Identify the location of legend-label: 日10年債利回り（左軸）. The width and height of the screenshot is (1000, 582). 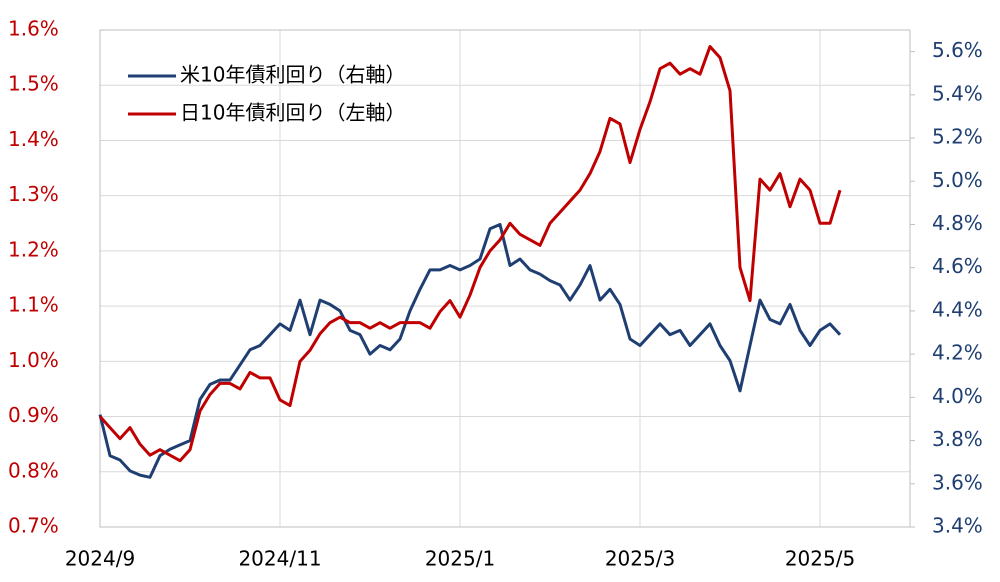
(292, 113).